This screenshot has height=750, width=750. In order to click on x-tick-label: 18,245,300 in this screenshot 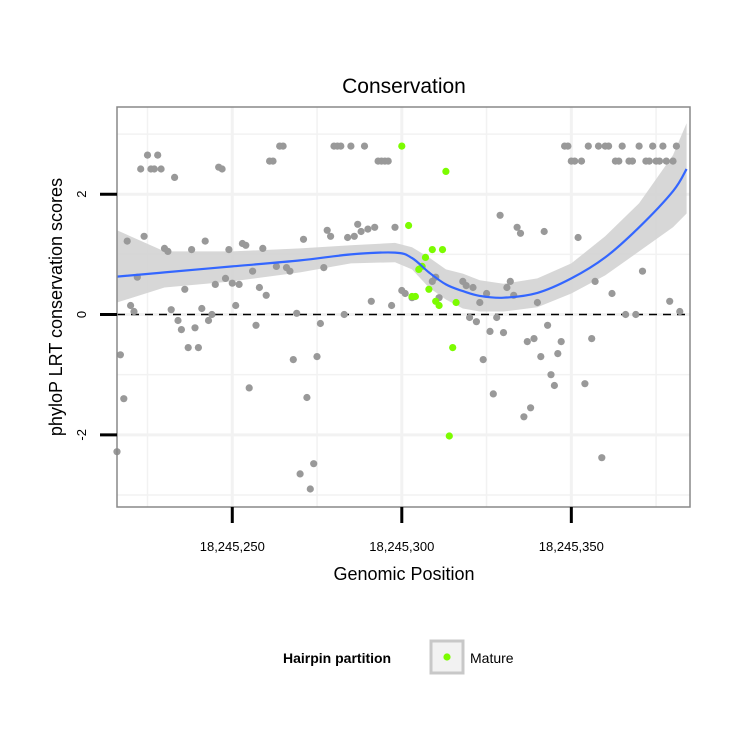, I will do `click(401, 546)`.